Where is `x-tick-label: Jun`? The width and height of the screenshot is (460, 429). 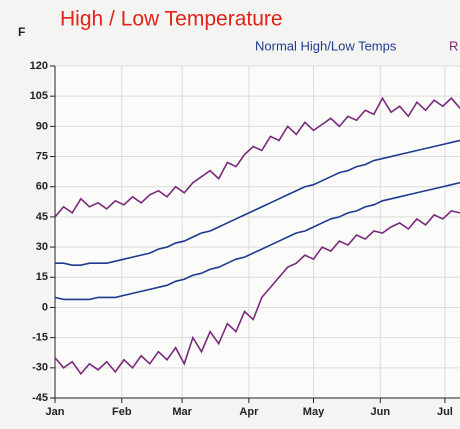 x-tick-label: Jun is located at coordinates (381, 412).